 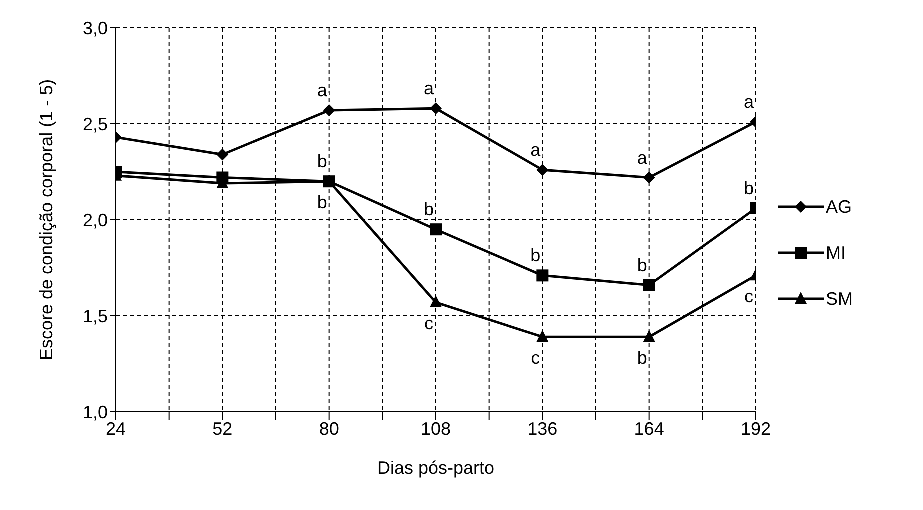 What do you see at coordinates (436, 468) in the screenshot?
I see `x-axis-title: Dias pós-parto` at bounding box center [436, 468].